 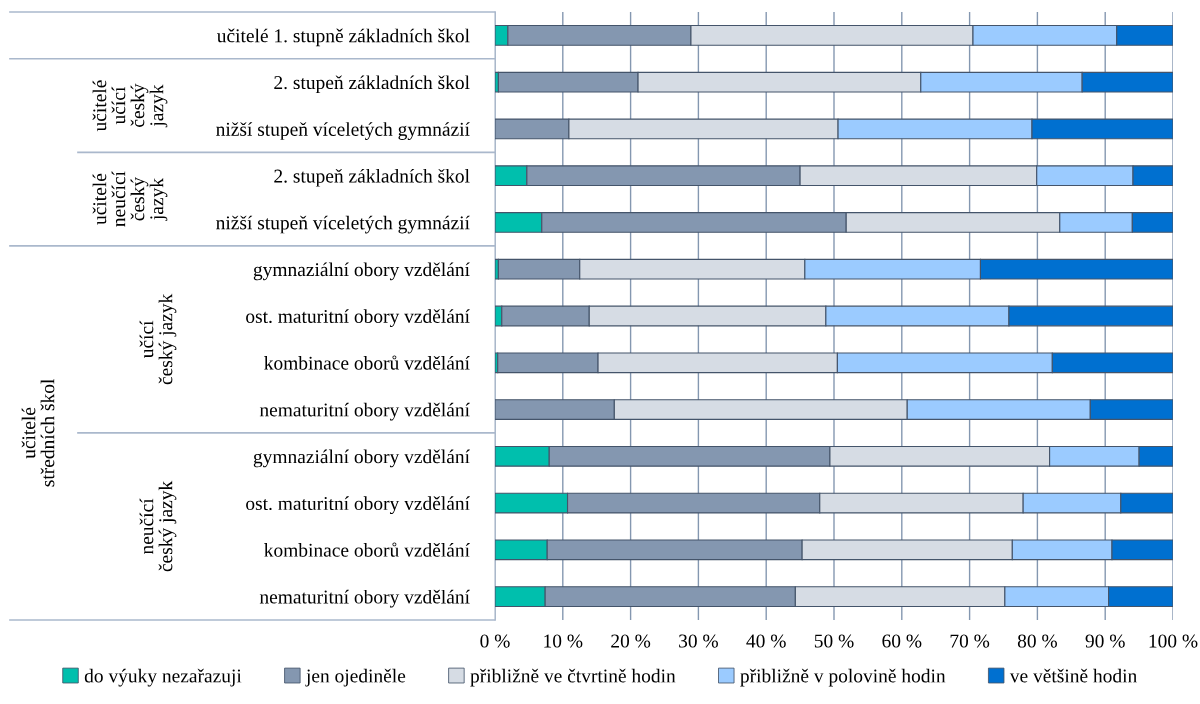 What do you see at coordinates (130, 199) in the screenshot?
I see `text: učitelé neučící český jazyk` at bounding box center [130, 199].